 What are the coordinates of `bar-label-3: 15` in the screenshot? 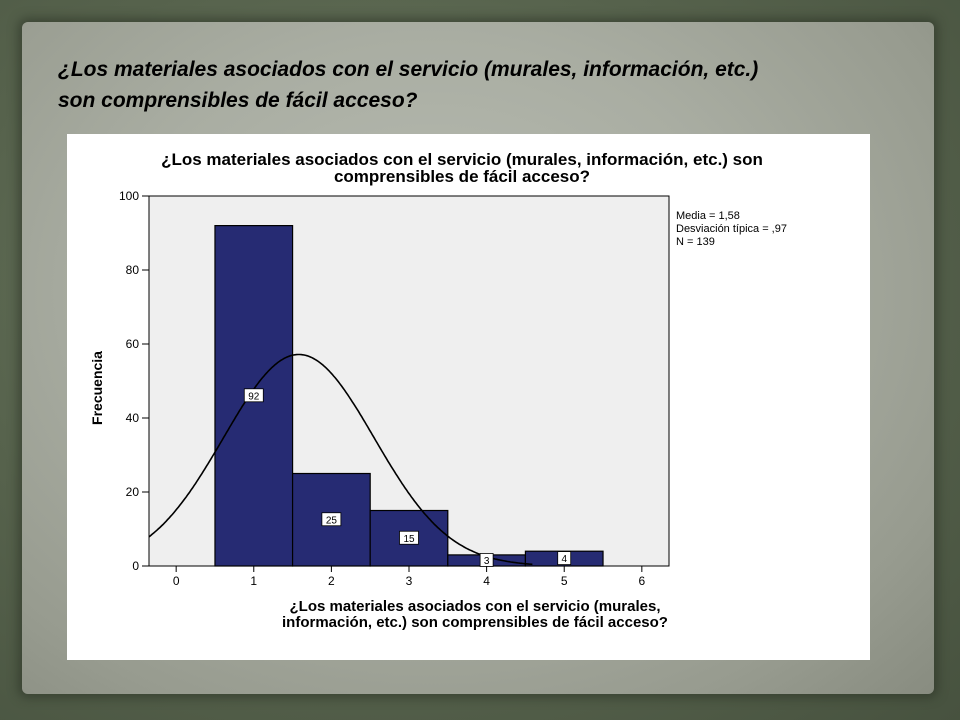 It's located at (409, 539).